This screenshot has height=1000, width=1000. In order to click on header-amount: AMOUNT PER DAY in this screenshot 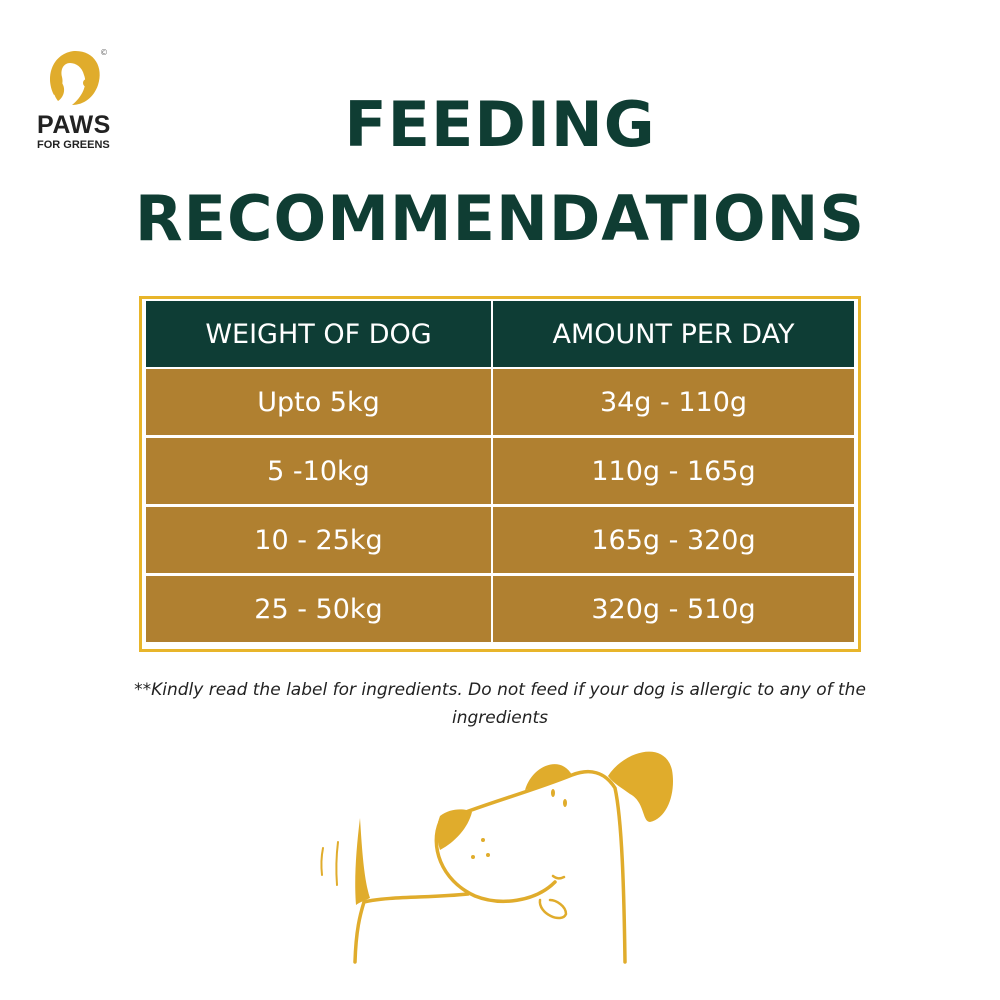, I will do `click(673, 334)`.